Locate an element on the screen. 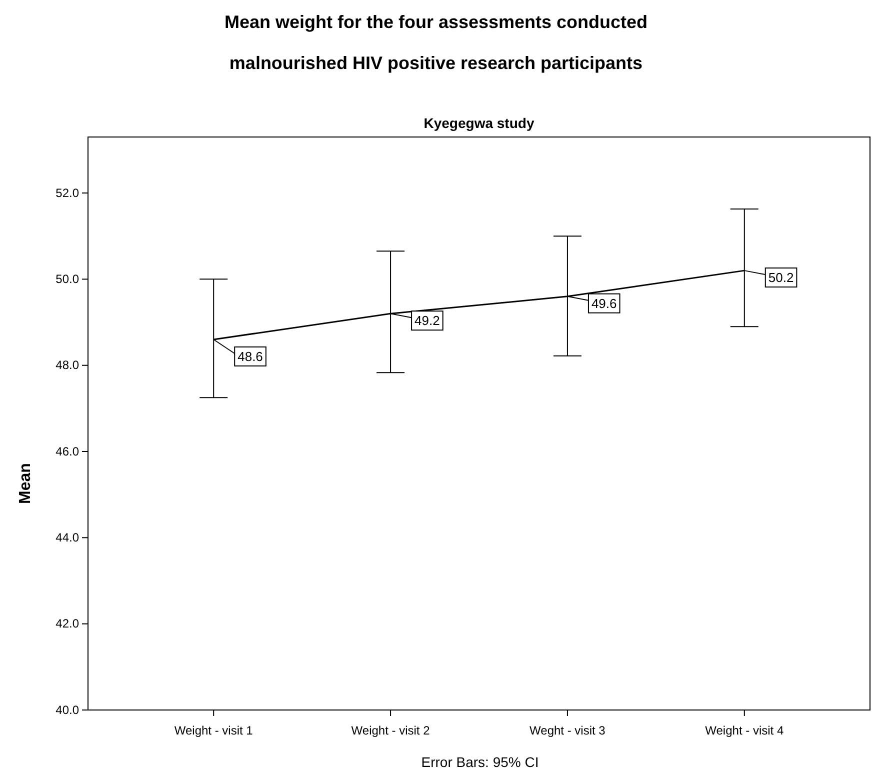 The image size is (872, 775). x-tick-label: Weight - visit 4 is located at coordinates (744, 731).